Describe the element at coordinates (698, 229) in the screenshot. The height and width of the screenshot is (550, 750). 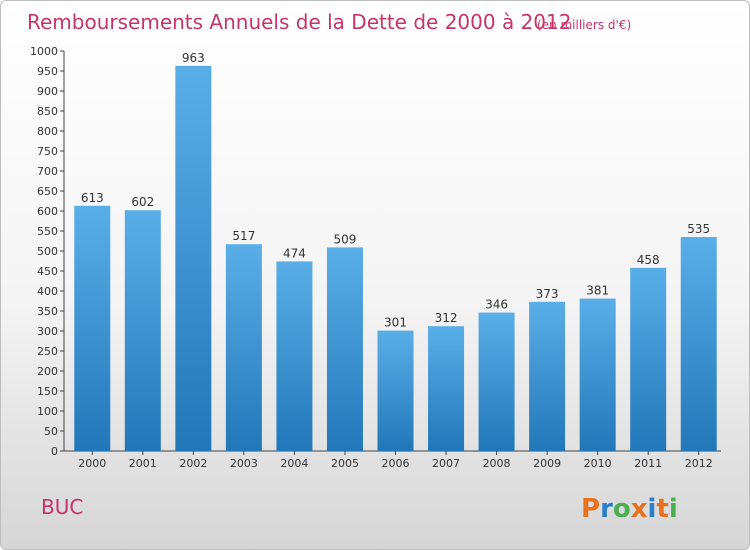
I see `bar-value-label: 535` at that location.